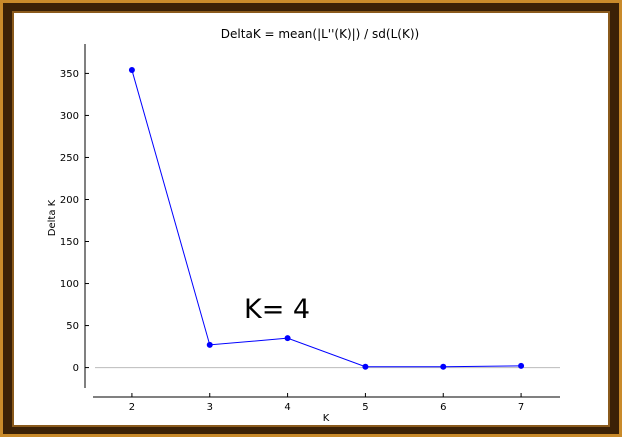 Image resolution: width=622 pixels, height=437 pixels. Describe the element at coordinates (69, 158) in the screenshot. I see `y-tick-label: 250` at that location.